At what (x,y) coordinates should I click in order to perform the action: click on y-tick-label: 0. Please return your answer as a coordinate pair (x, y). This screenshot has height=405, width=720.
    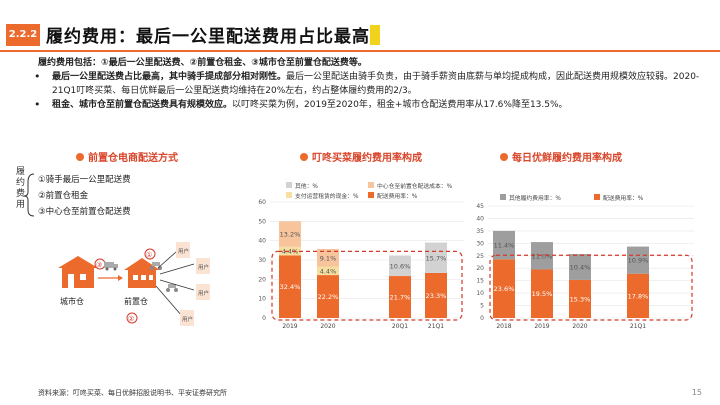
    Looking at the image, I should click on (482, 318).